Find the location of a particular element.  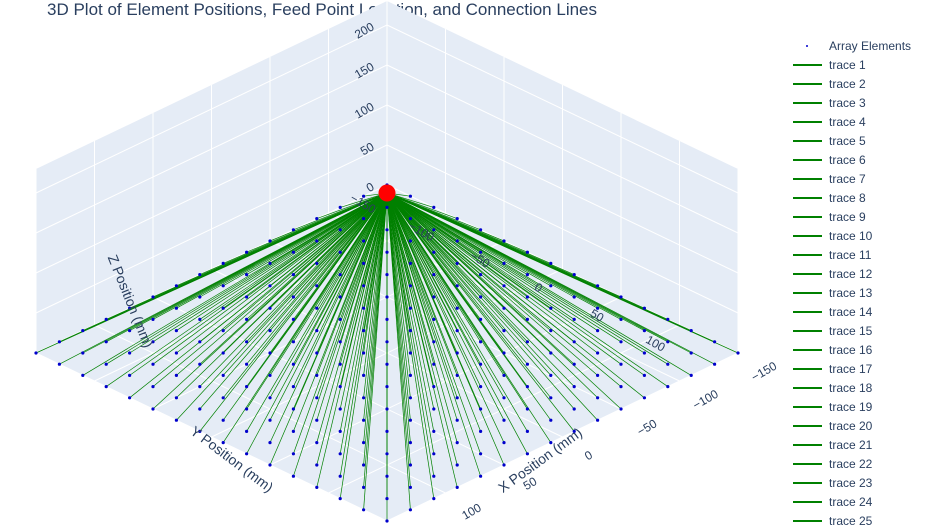

legend-label: trace 24 is located at coordinates (851, 501).